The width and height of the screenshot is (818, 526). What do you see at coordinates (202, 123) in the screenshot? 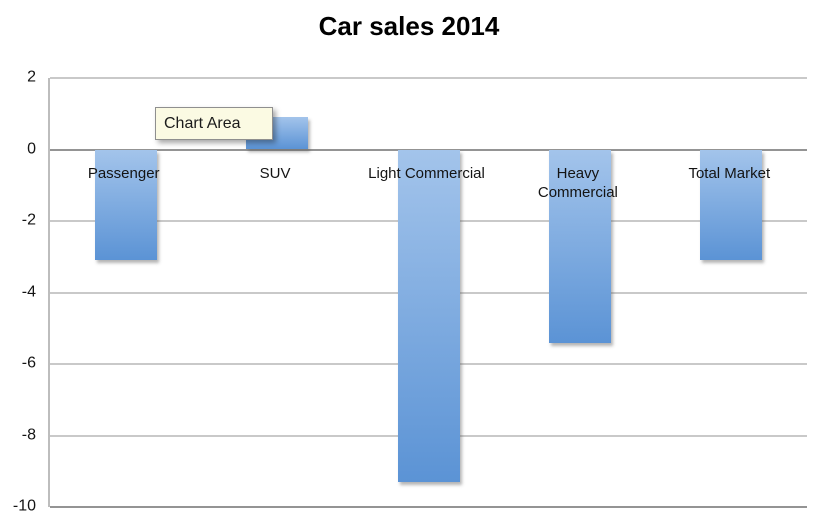
I see `tooltip-label: Chart Area` at bounding box center [202, 123].